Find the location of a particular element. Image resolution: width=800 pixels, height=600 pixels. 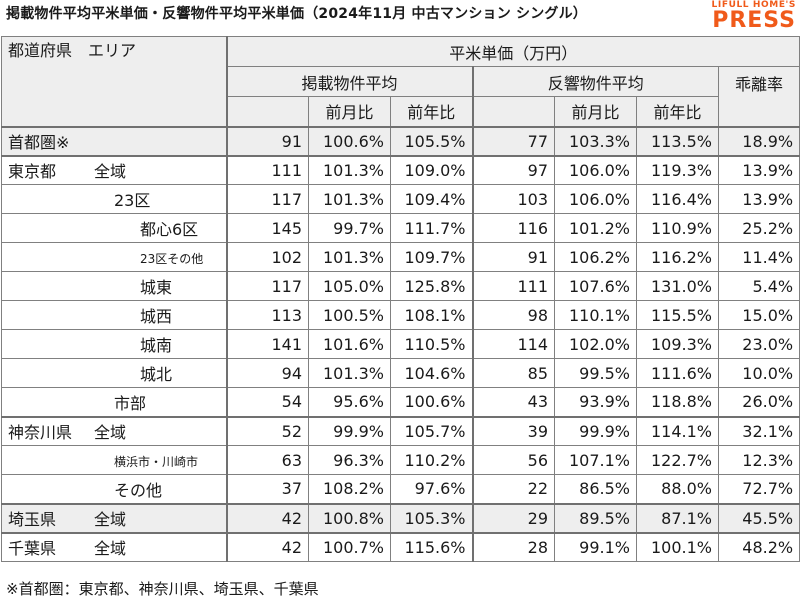

cell-listing-mom: 101.6% is located at coordinates (349, 344).